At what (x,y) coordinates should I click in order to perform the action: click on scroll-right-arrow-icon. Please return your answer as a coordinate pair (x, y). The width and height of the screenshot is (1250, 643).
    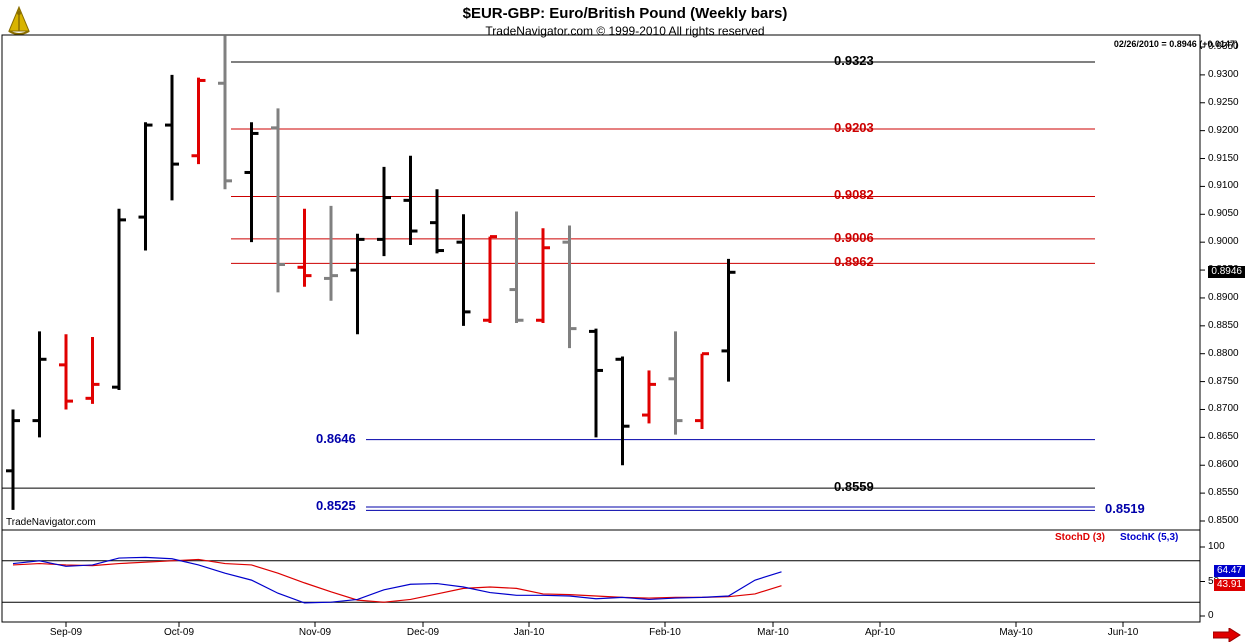
    Looking at the image, I should click on (1227, 635).